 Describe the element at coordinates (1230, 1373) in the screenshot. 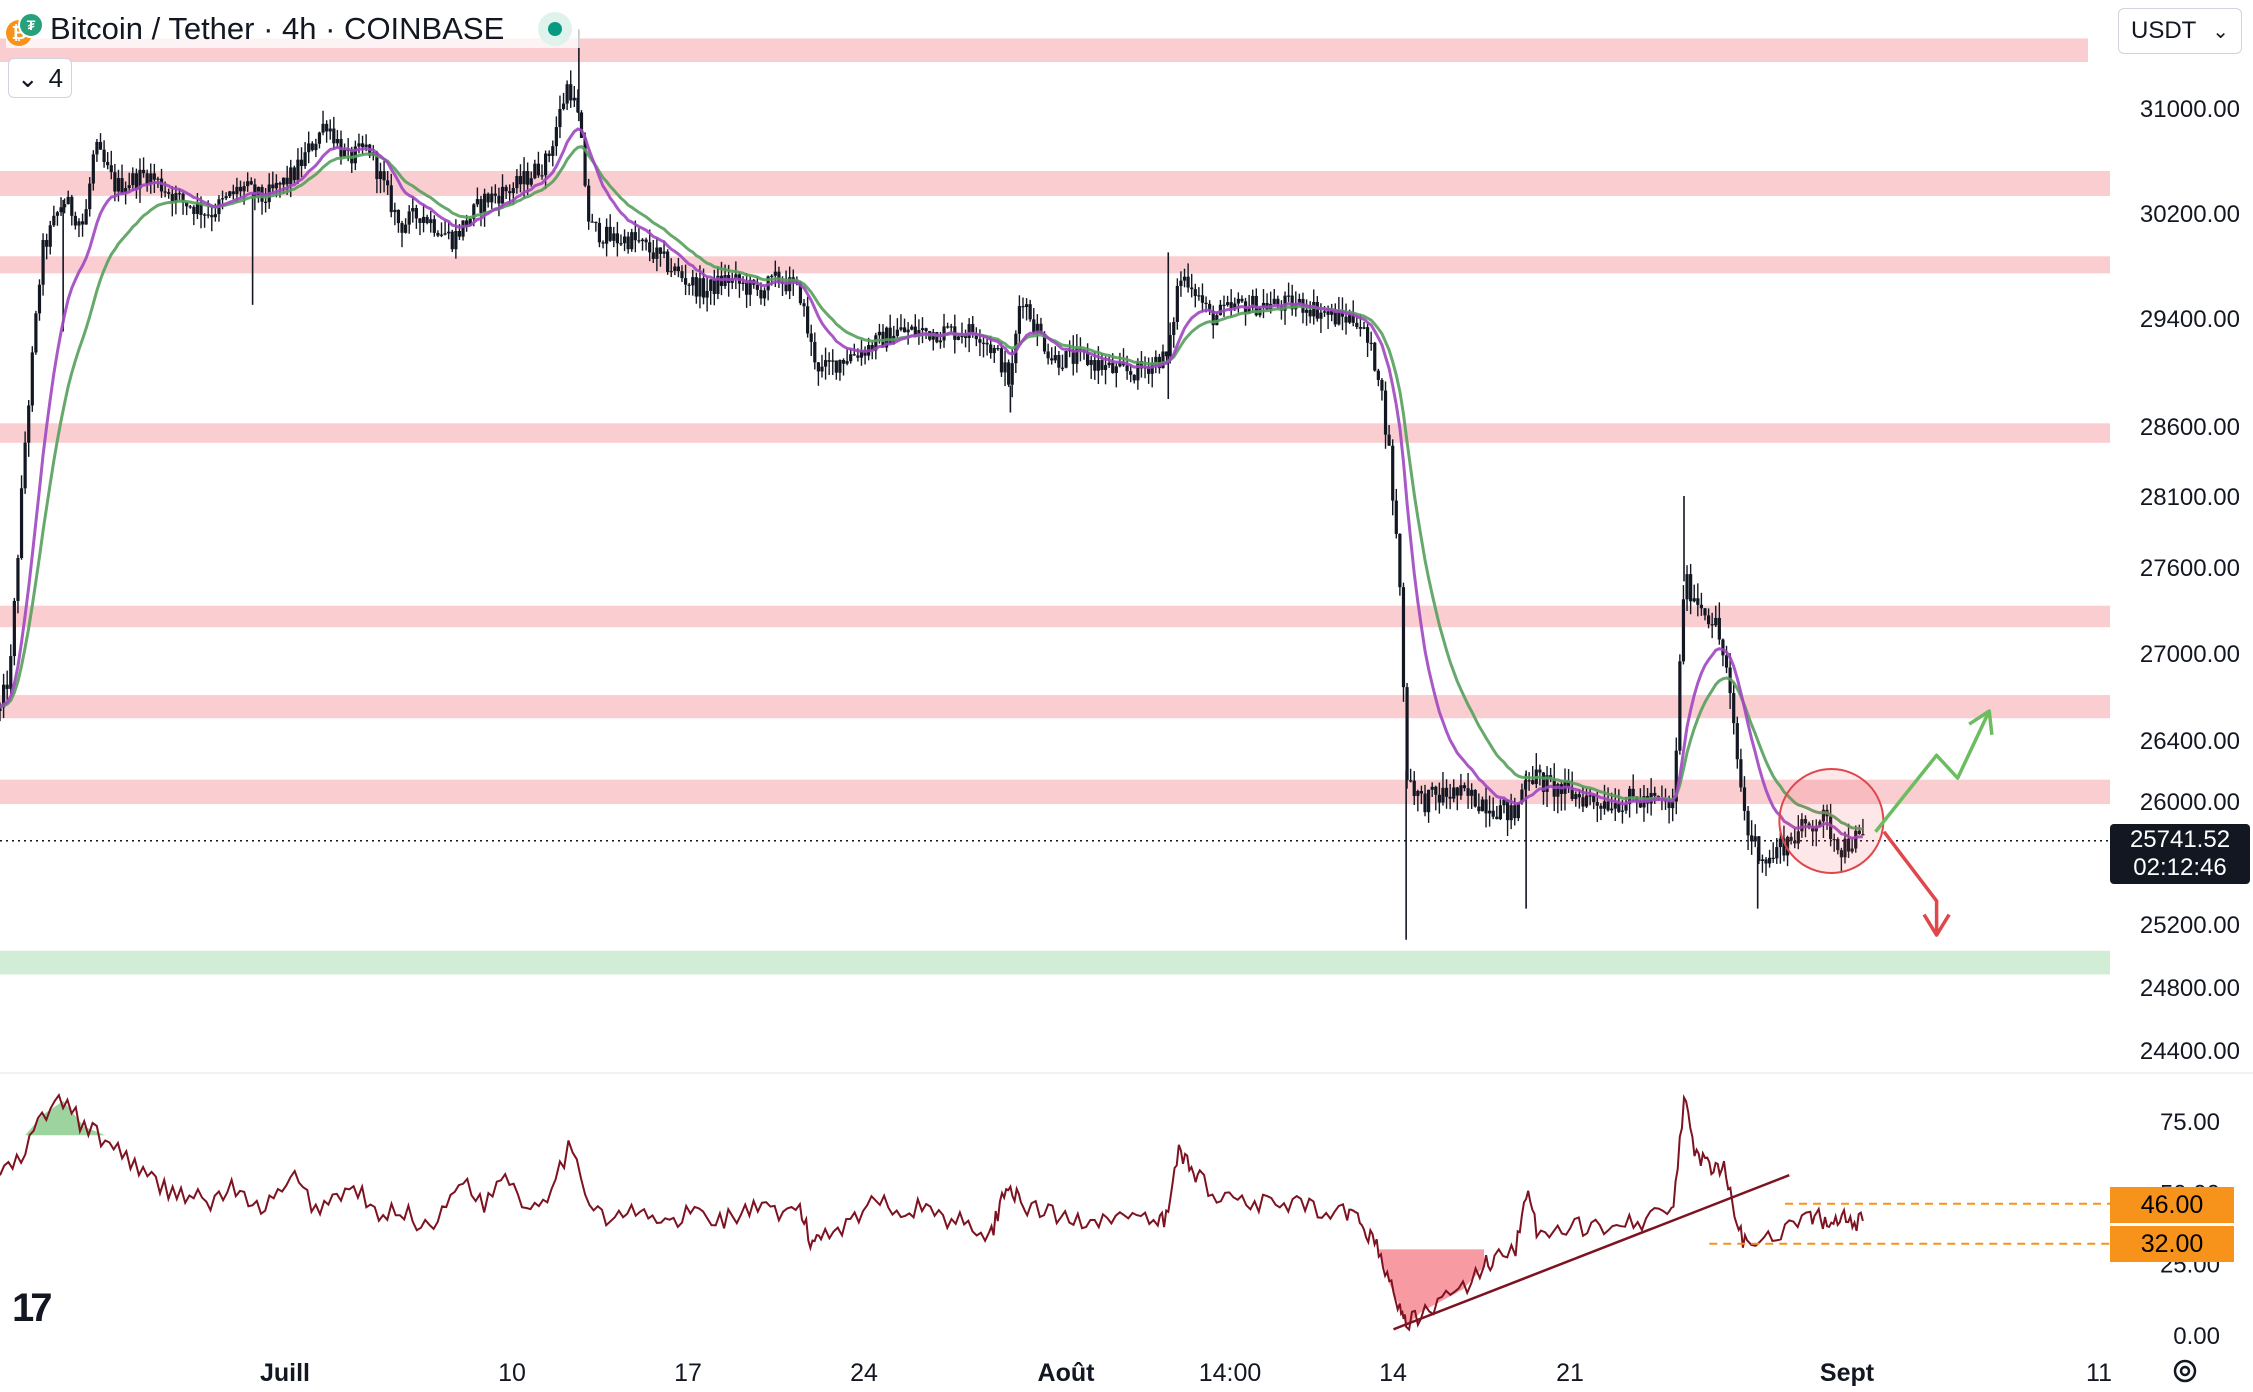

I see `time-axis-label: 14:00` at that location.